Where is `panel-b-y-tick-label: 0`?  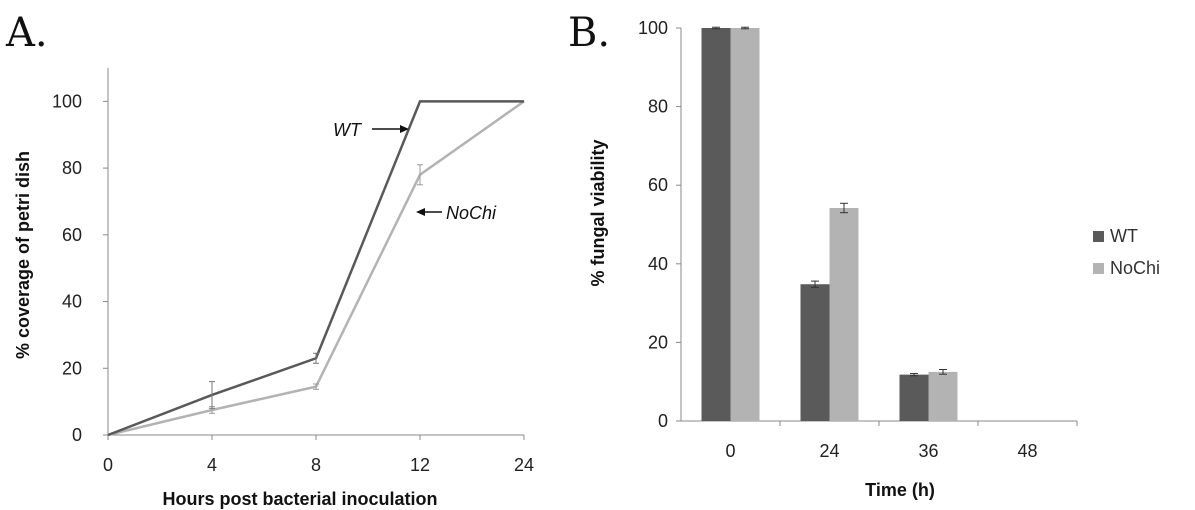
panel-b-y-tick-label: 0 is located at coordinates (663, 421).